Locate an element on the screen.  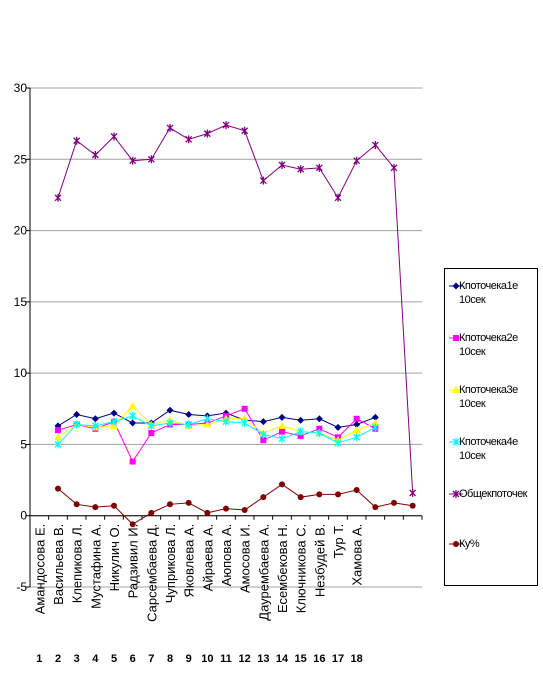
x-tick-label: Амандосова Е. is located at coordinates (39, 569).